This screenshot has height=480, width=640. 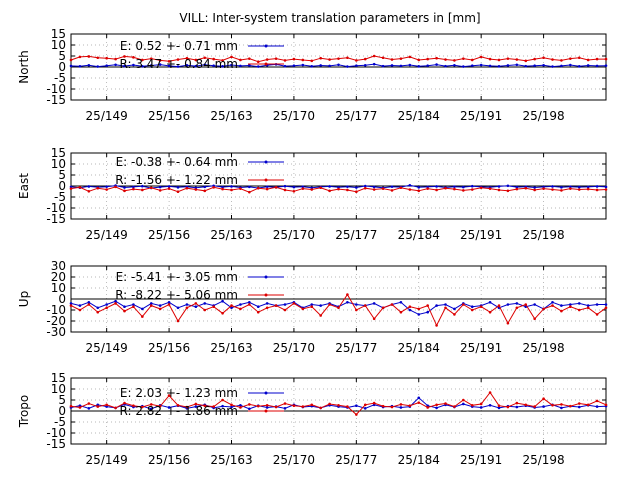 What do you see at coordinates (177, 277) in the screenshot?
I see `legend-label: E: -5.41 +- 3.05 mm` at bounding box center [177, 277].